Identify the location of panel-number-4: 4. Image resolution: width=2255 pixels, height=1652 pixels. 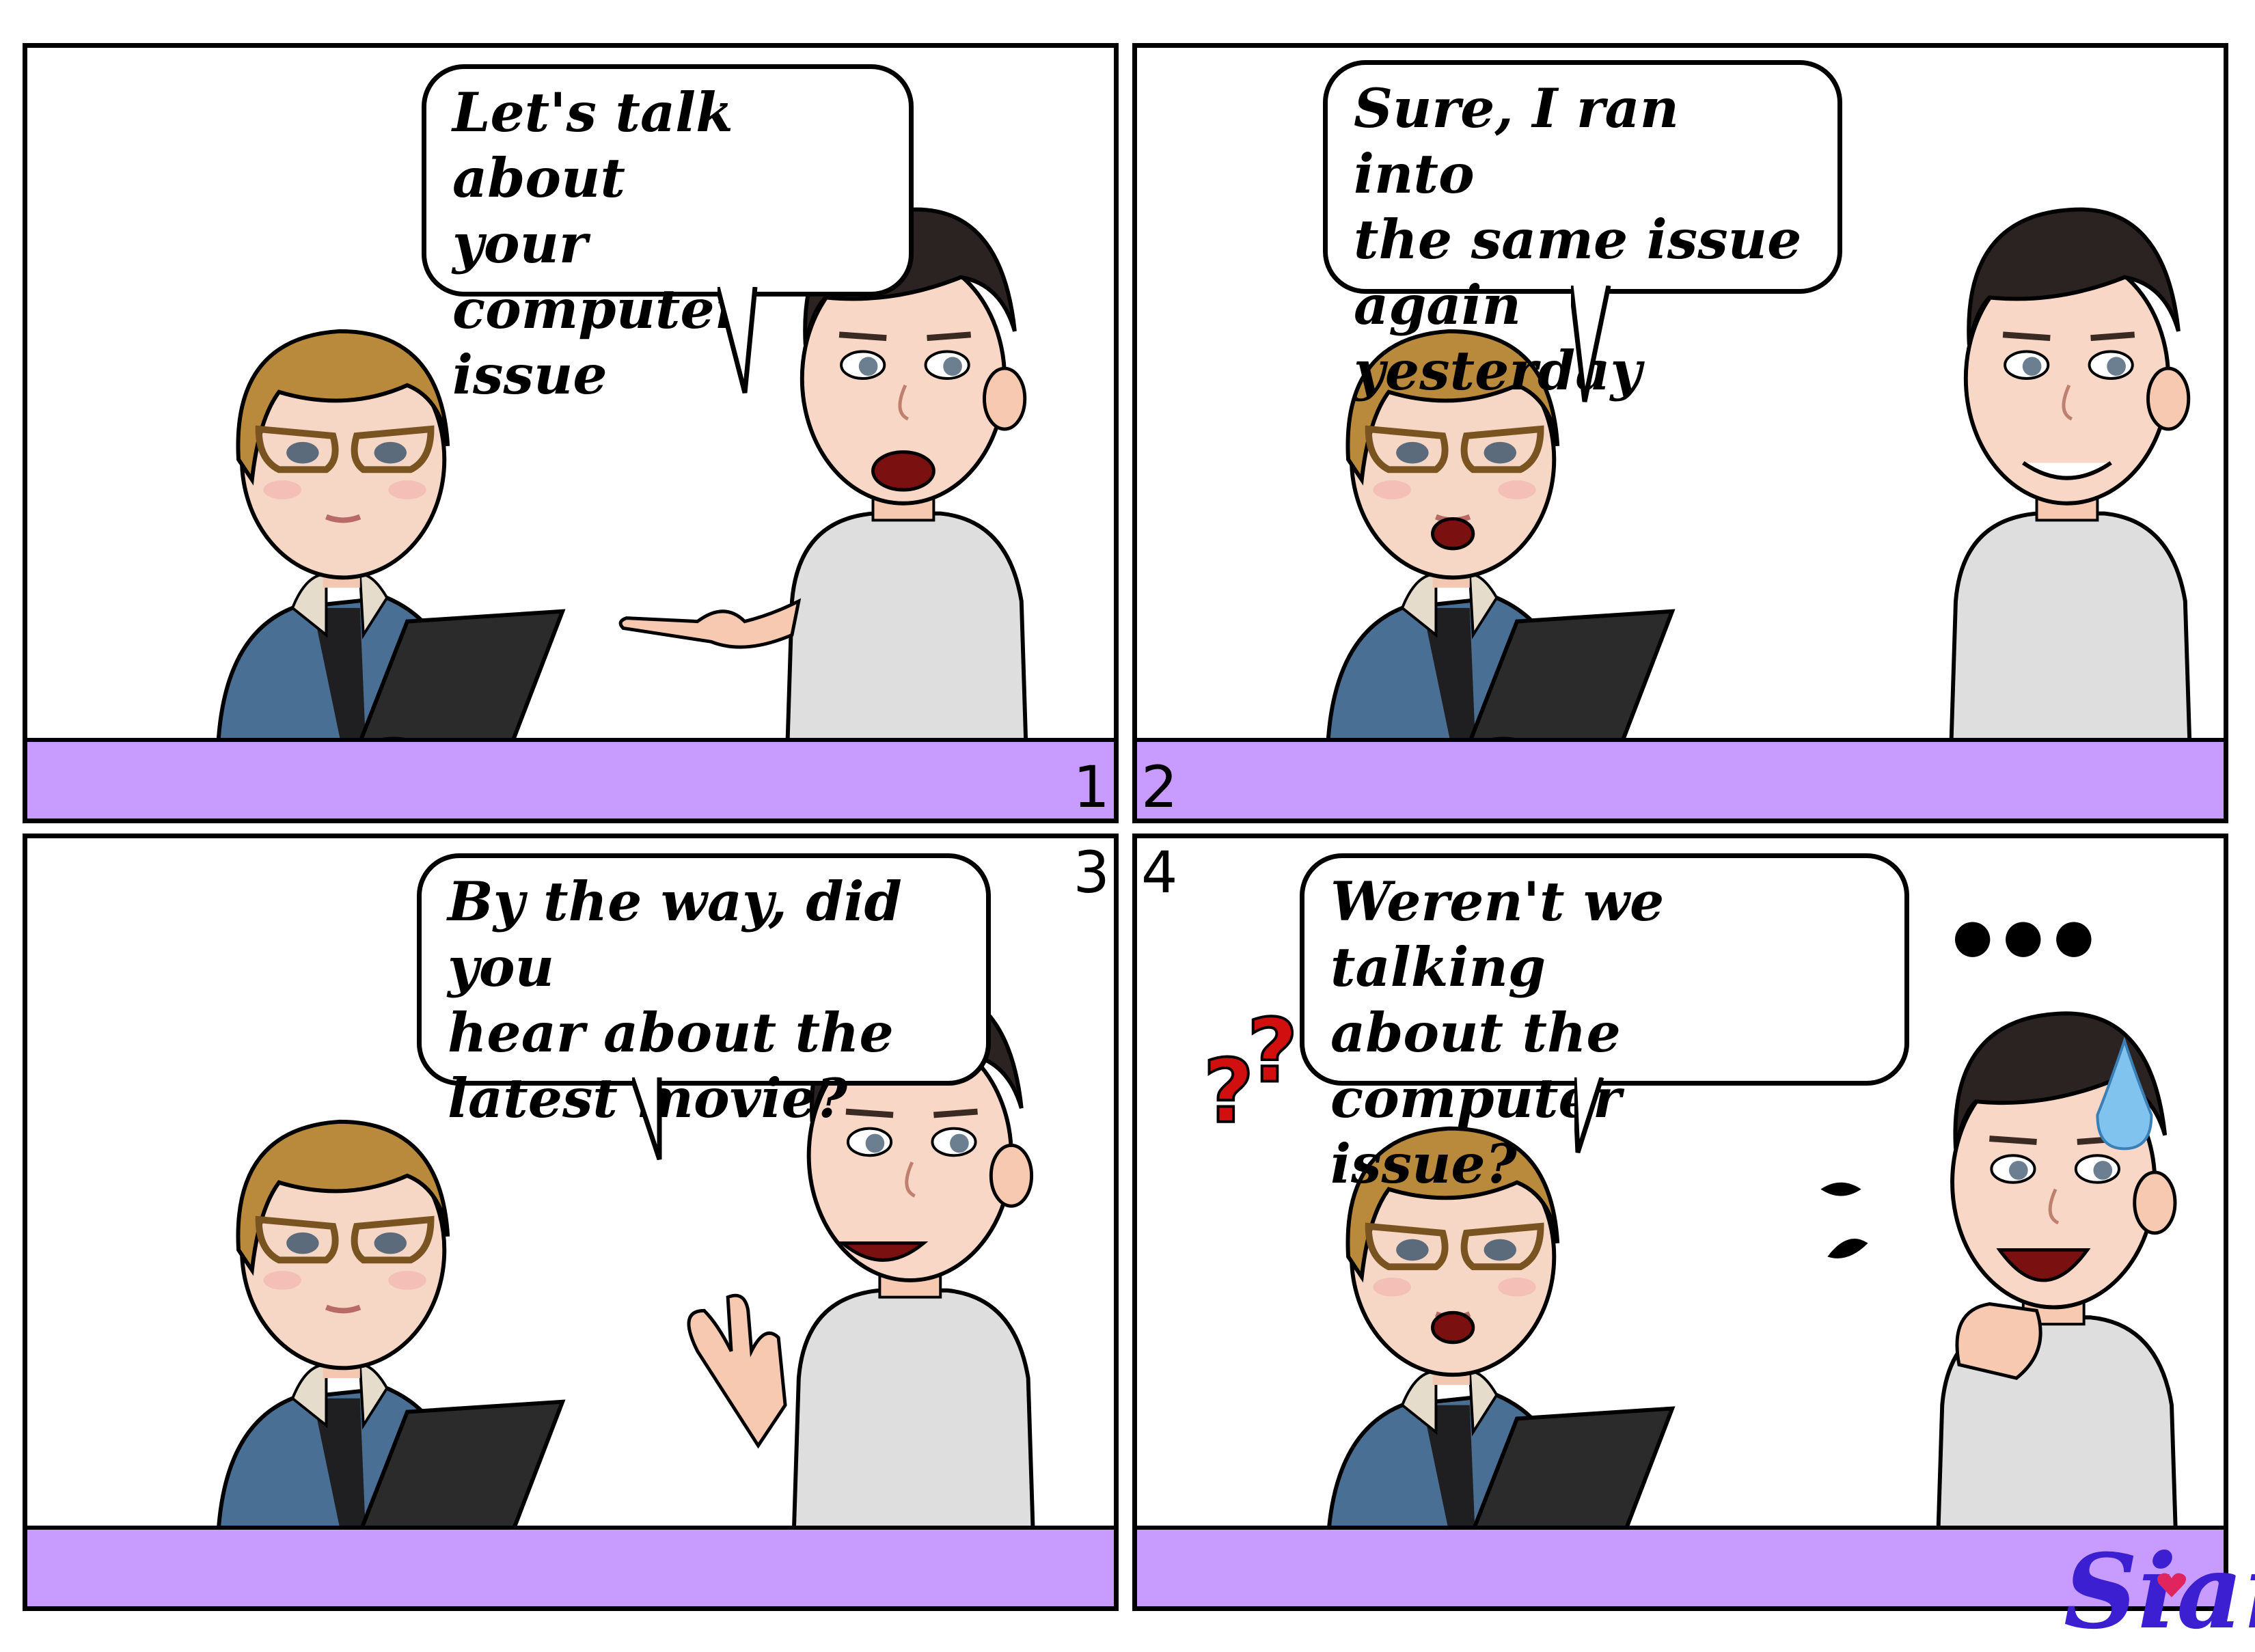
(1159, 872).